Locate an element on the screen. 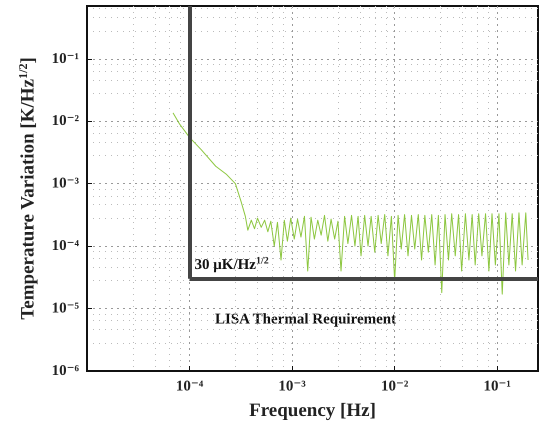 Image resolution: width=540 pixels, height=425 pixels. y-tick-label: 10⁻⁴ is located at coordinates (66, 246).